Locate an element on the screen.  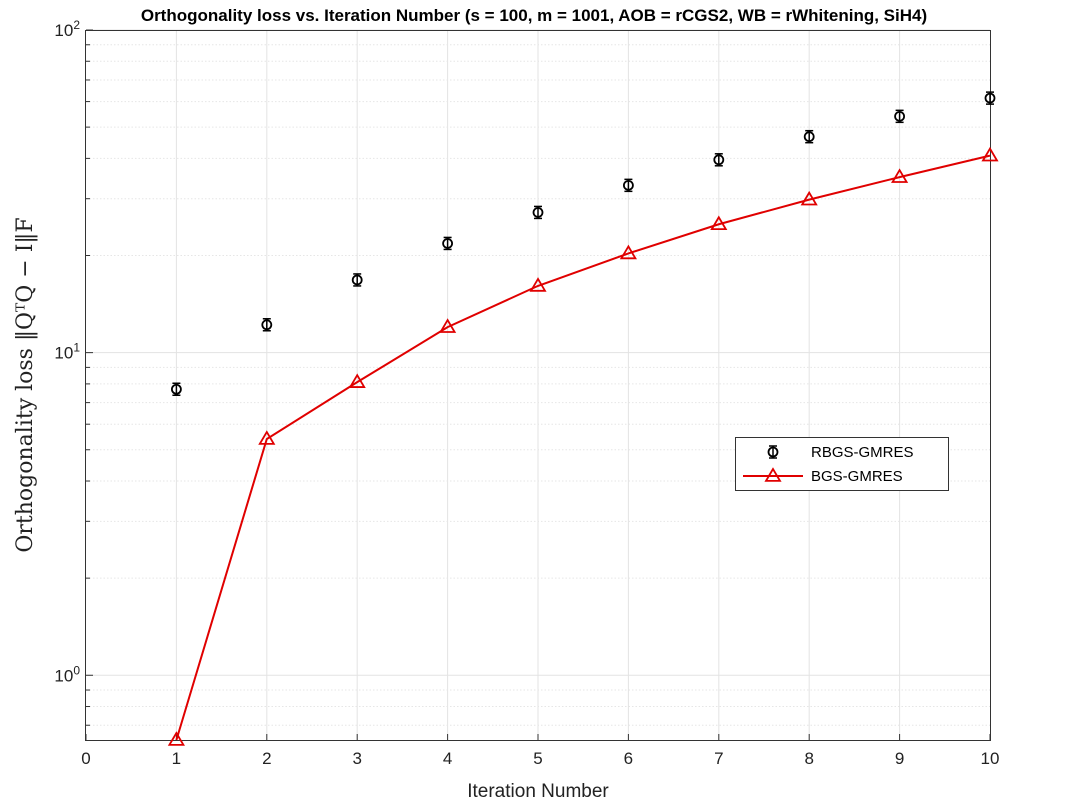
x-tick-label: 10 is located at coordinates (990, 758).